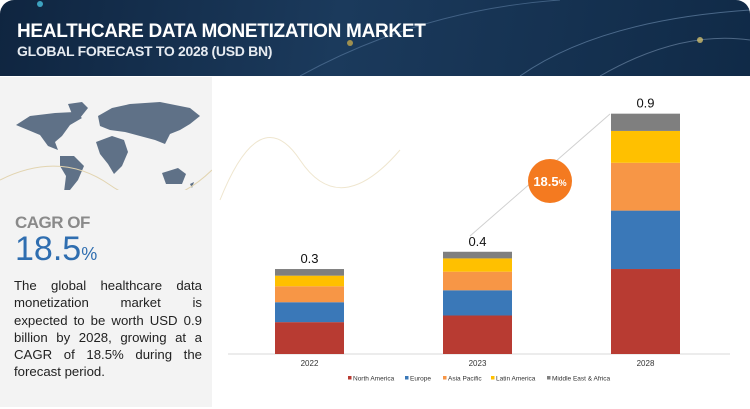  What do you see at coordinates (310, 363) in the screenshot?
I see `x-tick-2022: 2022` at bounding box center [310, 363].